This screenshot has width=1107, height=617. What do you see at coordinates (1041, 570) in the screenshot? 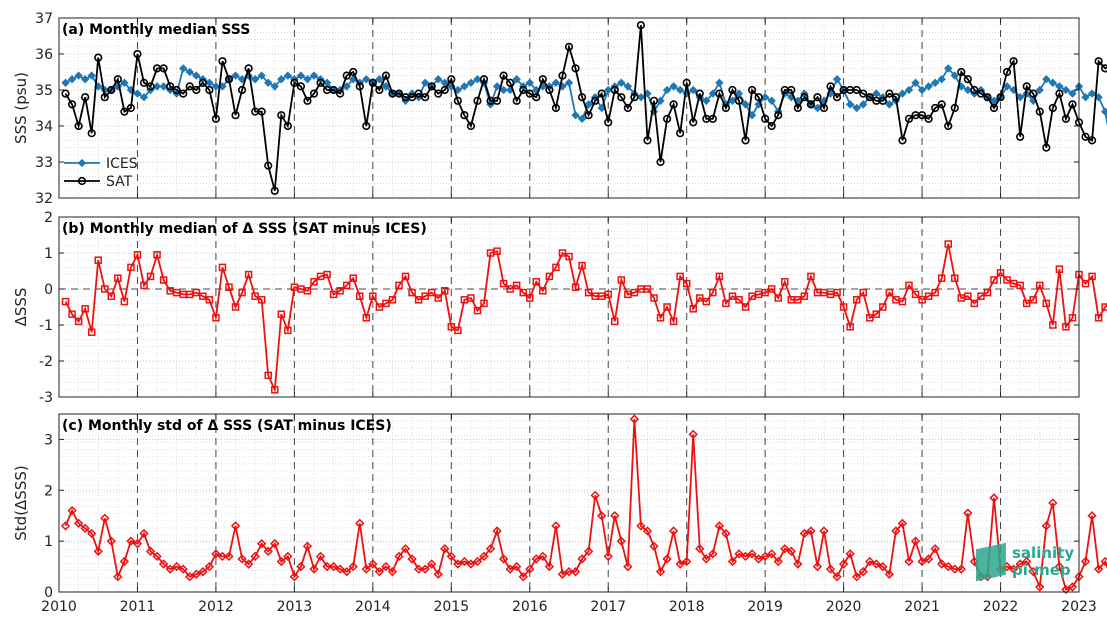
I see `logo-text-line2: pi-mep` at bounding box center [1041, 570].